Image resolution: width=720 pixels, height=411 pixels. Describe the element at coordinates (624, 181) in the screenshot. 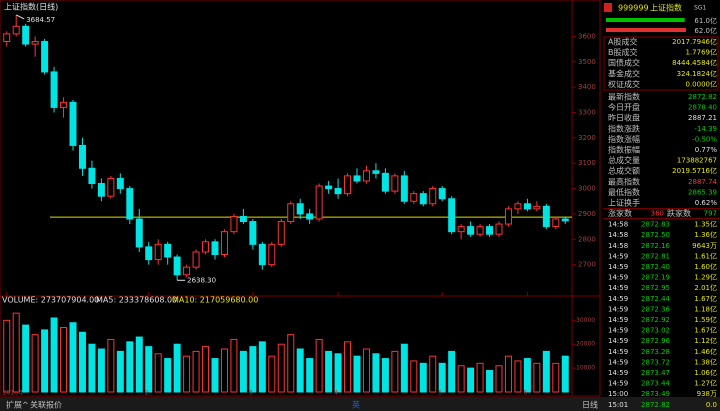

I see `stat-label: 最高指数` at that location.